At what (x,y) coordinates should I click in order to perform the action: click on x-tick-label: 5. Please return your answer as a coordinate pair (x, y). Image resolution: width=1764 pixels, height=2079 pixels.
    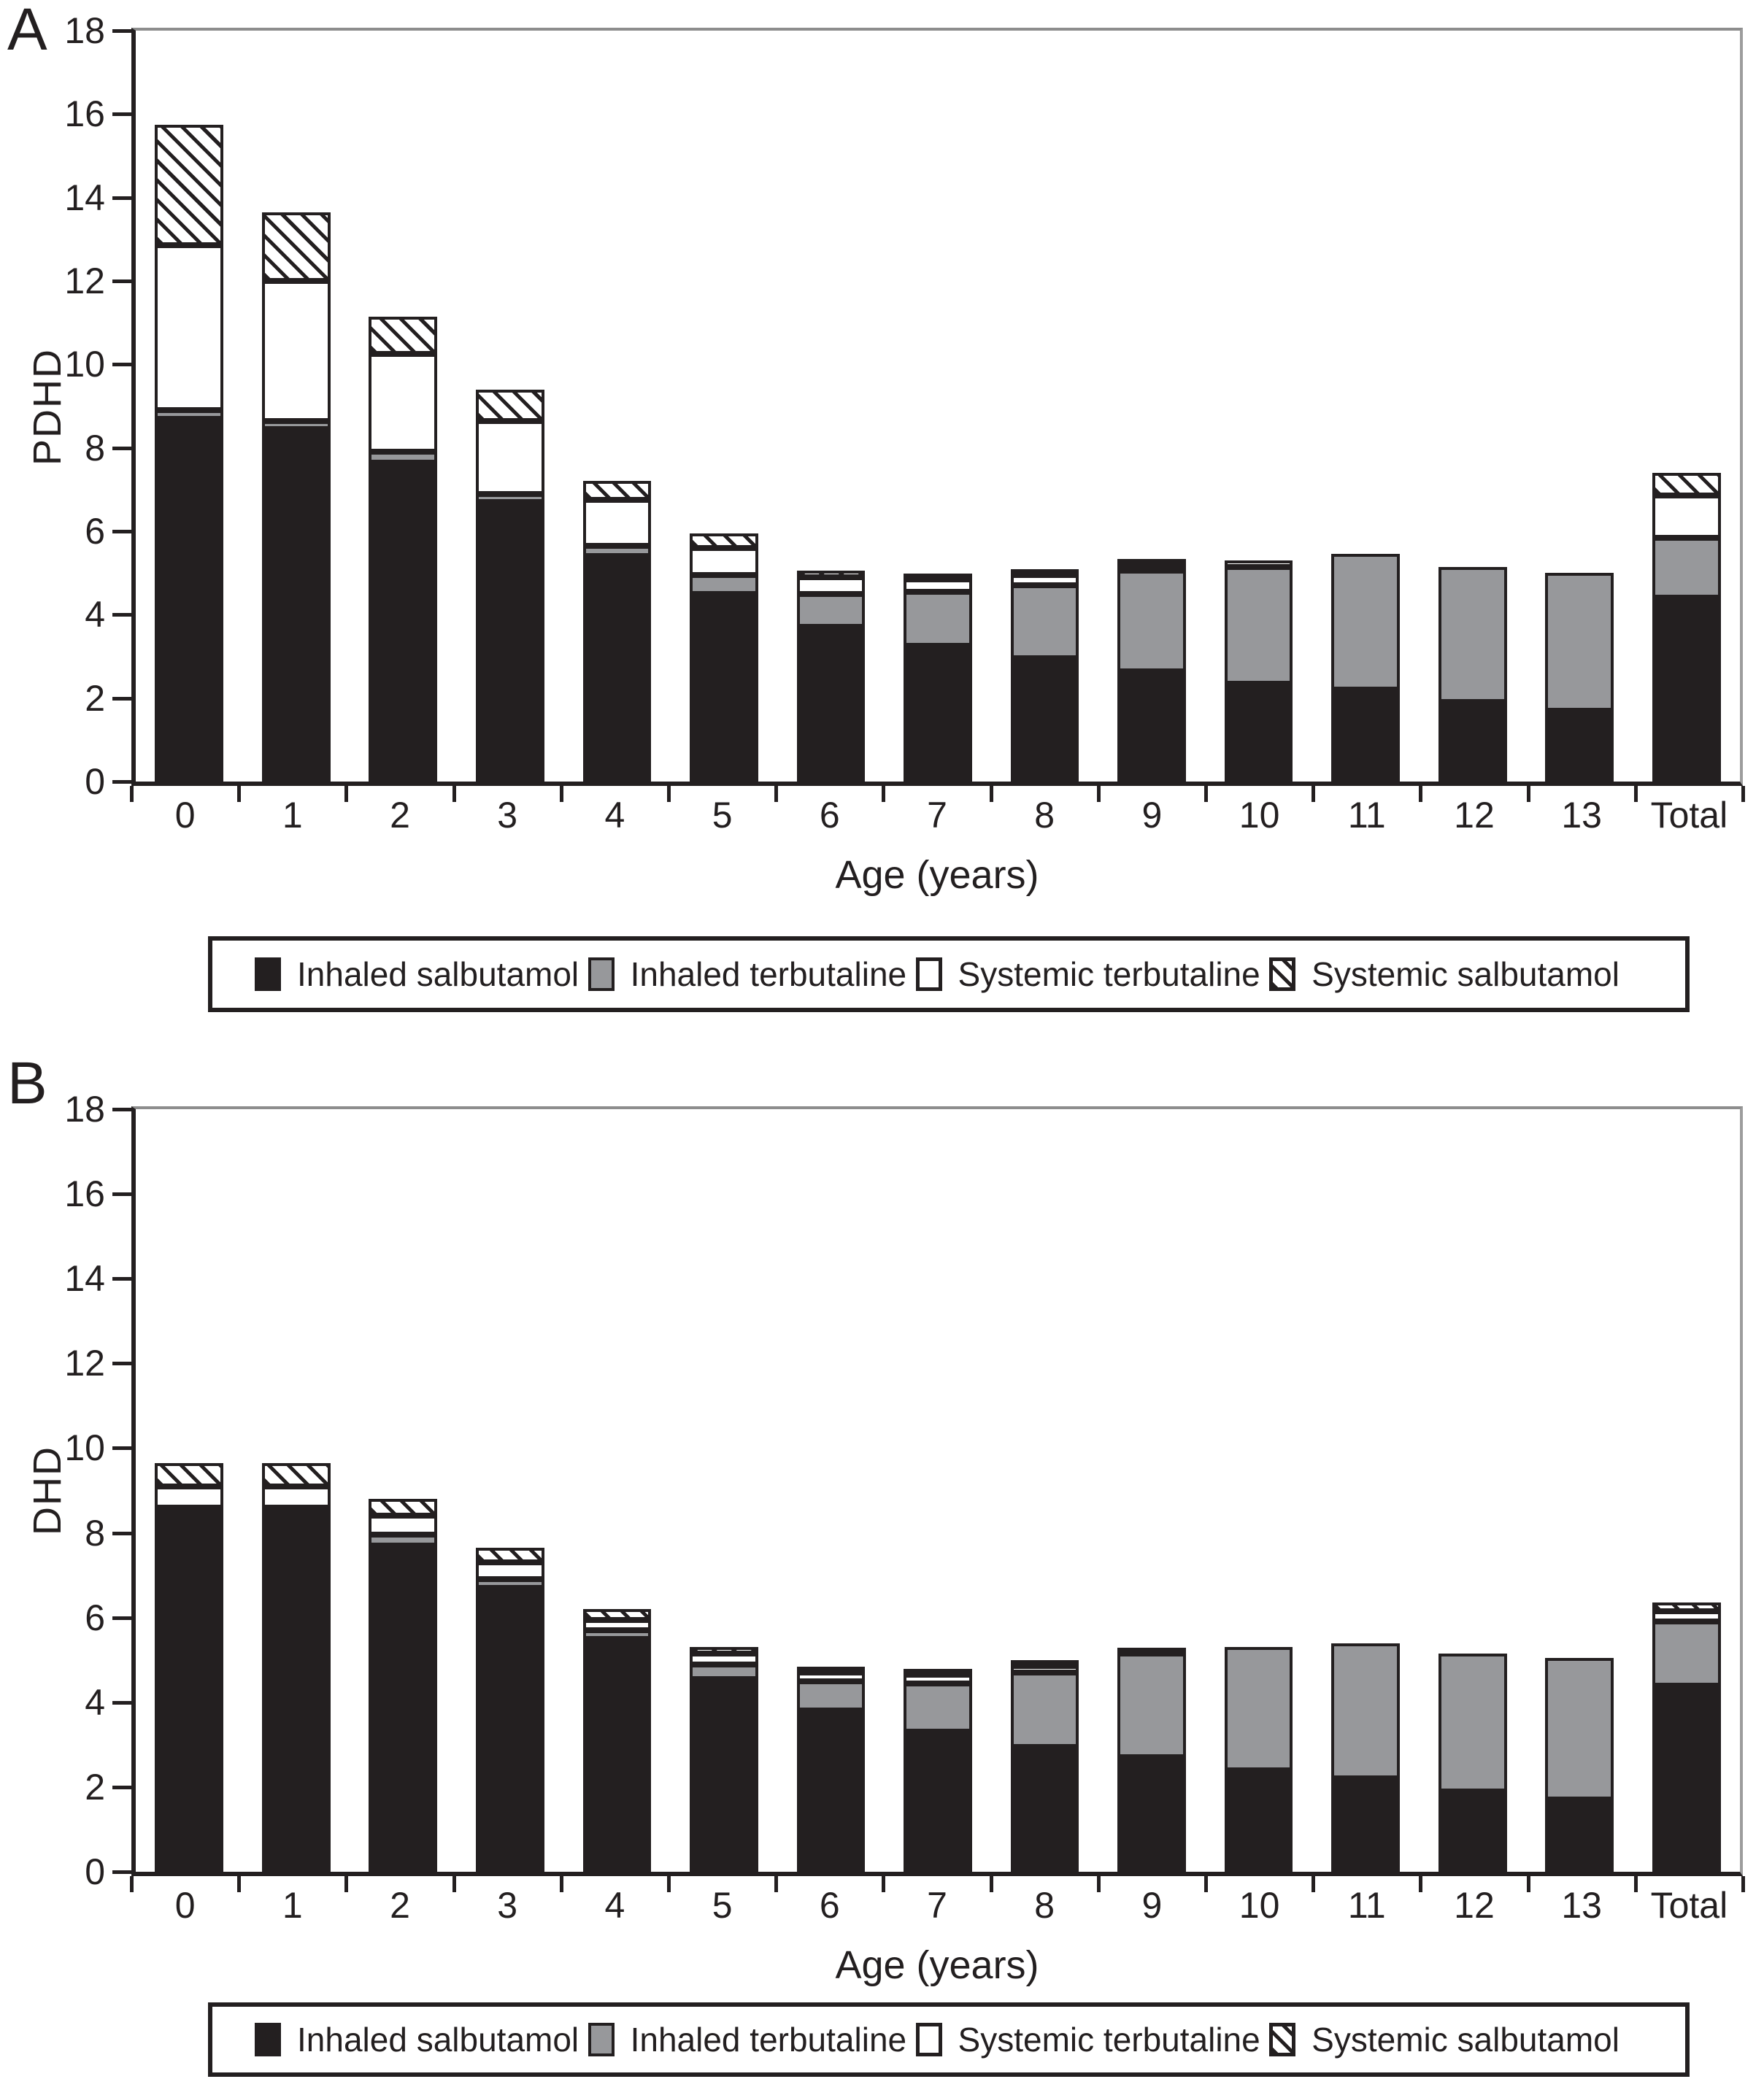
    Looking at the image, I should click on (722, 1905).